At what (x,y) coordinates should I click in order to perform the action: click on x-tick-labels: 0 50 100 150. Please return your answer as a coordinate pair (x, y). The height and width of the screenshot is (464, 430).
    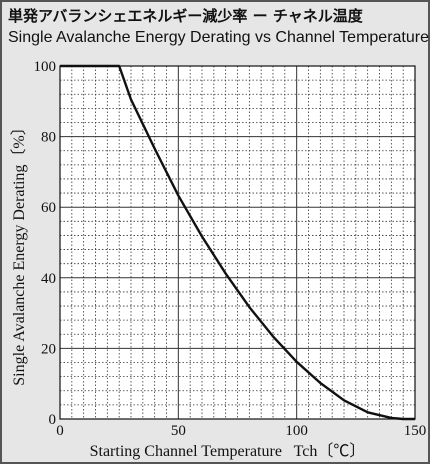
    Looking at the image, I should click on (241, 431).